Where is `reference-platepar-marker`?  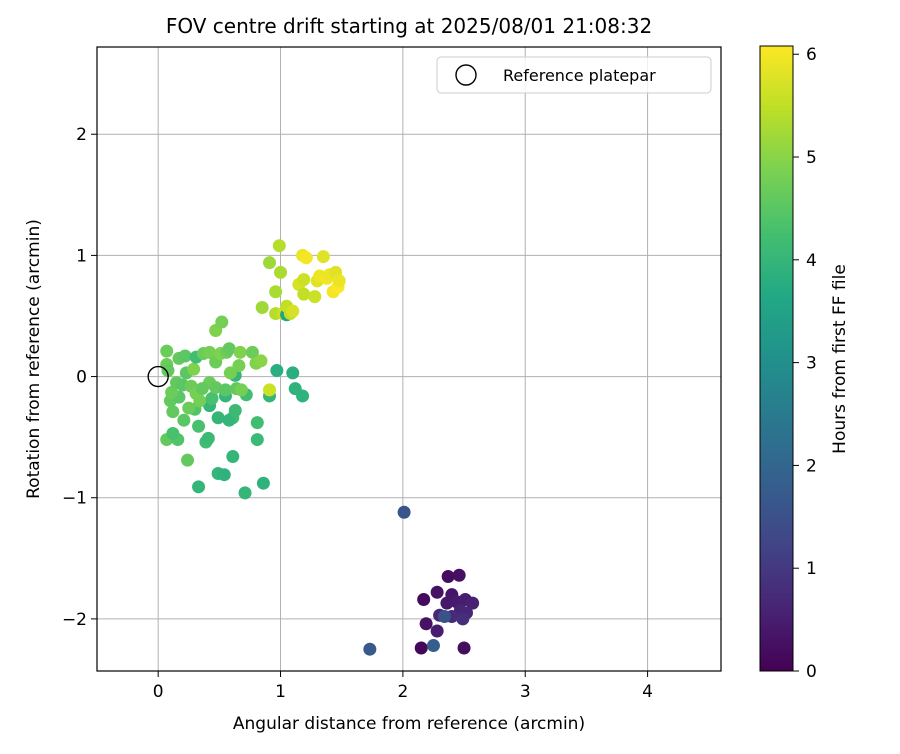 reference-platepar-marker is located at coordinates (158, 376).